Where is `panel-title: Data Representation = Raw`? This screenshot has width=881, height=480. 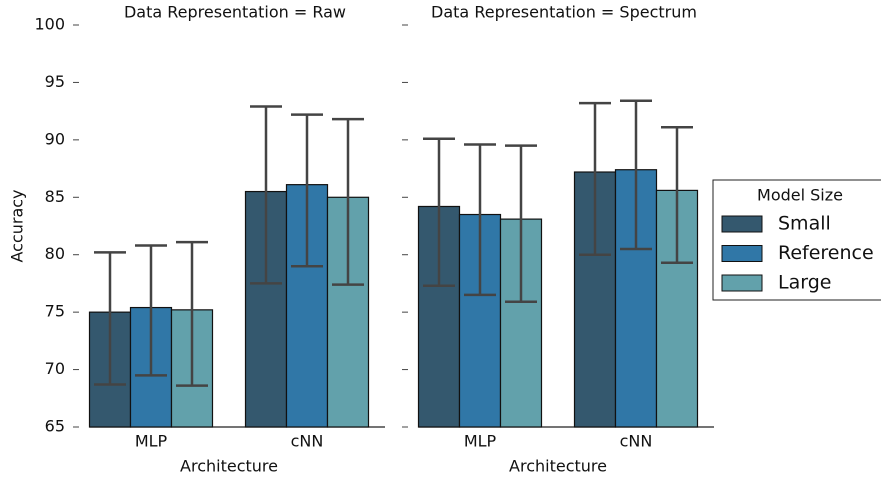 panel-title: Data Representation = Raw is located at coordinates (235, 12).